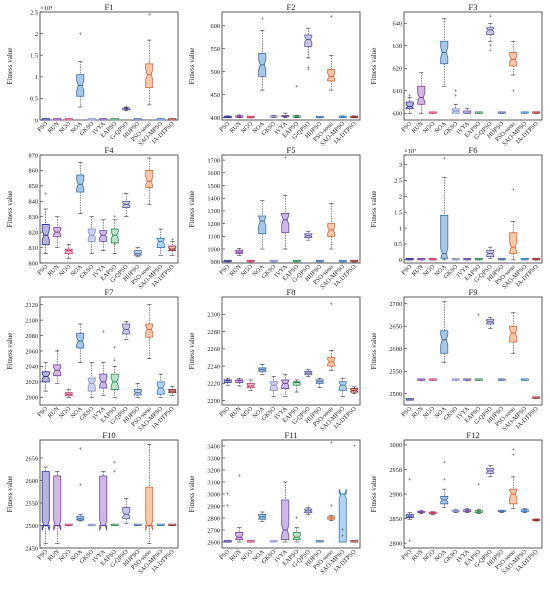 This screenshot has width=550, height=600. What do you see at coordinates (291, 150) in the screenshot?
I see `panel-title: F5` at bounding box center [291, 150].